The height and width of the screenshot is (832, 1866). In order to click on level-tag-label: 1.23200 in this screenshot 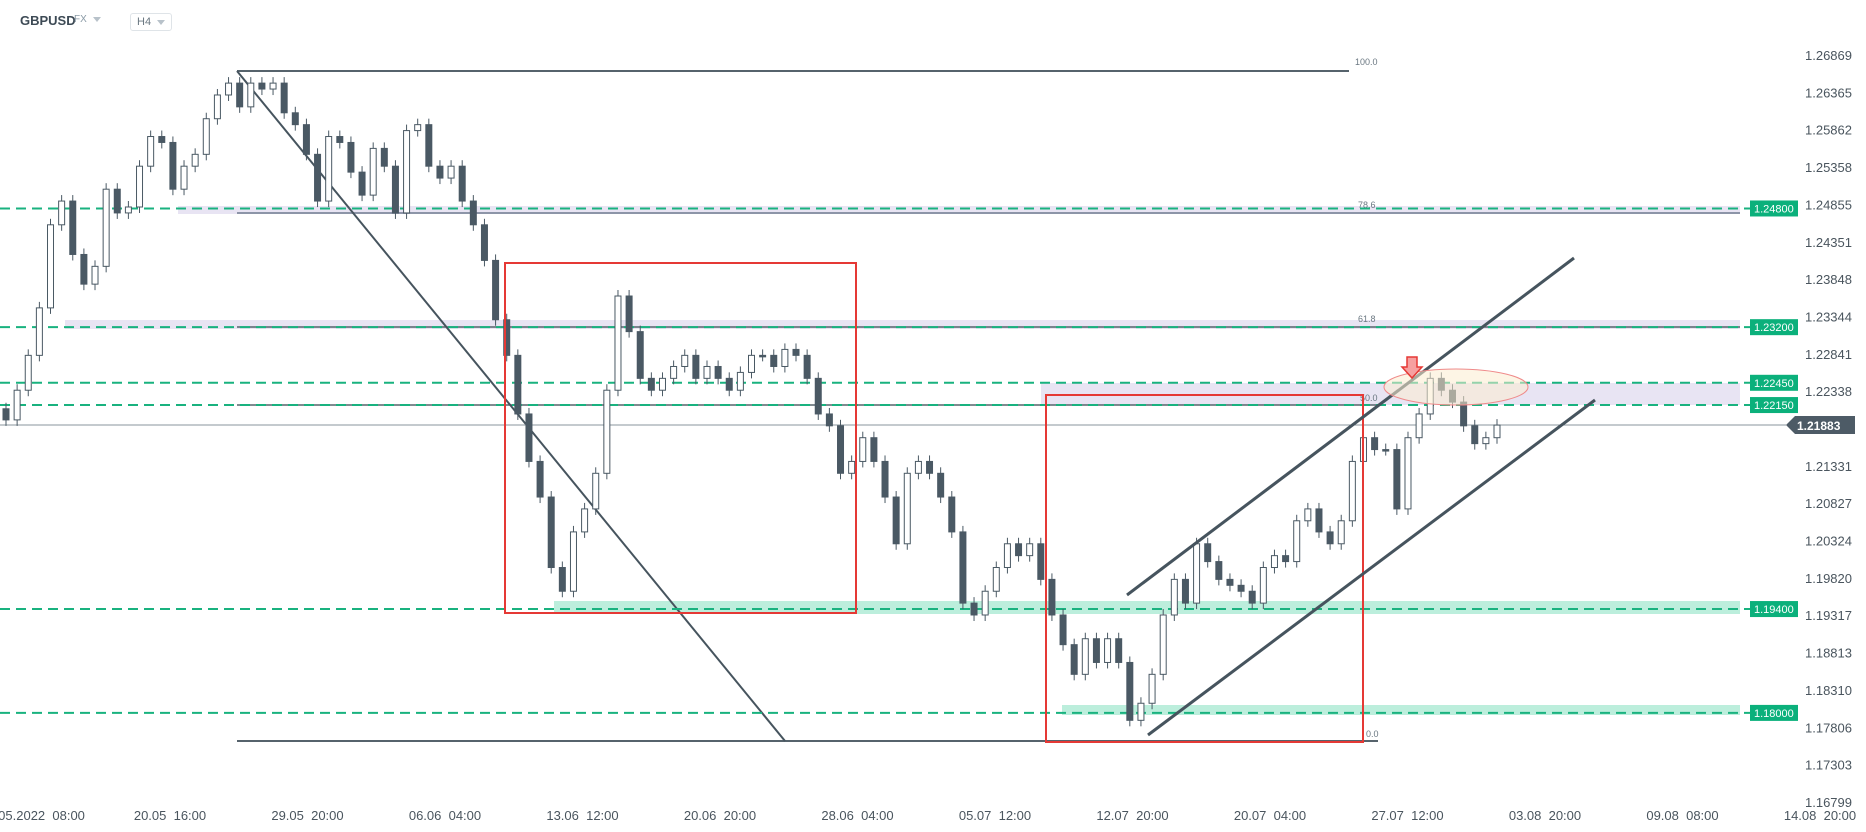, I will do `click(1774, 328)`.